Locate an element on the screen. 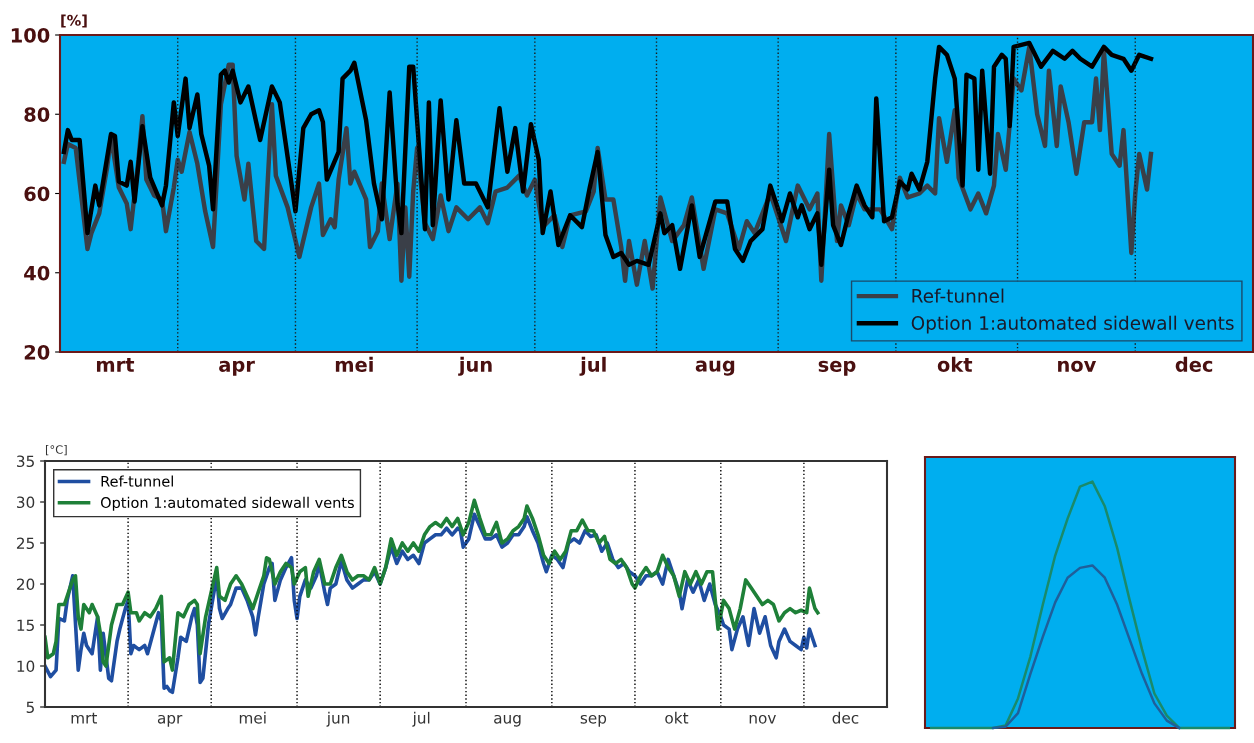 The width and height of the screenshot is (1254, 743). y-tick-label: 10 is located at coordinates (26, 666).